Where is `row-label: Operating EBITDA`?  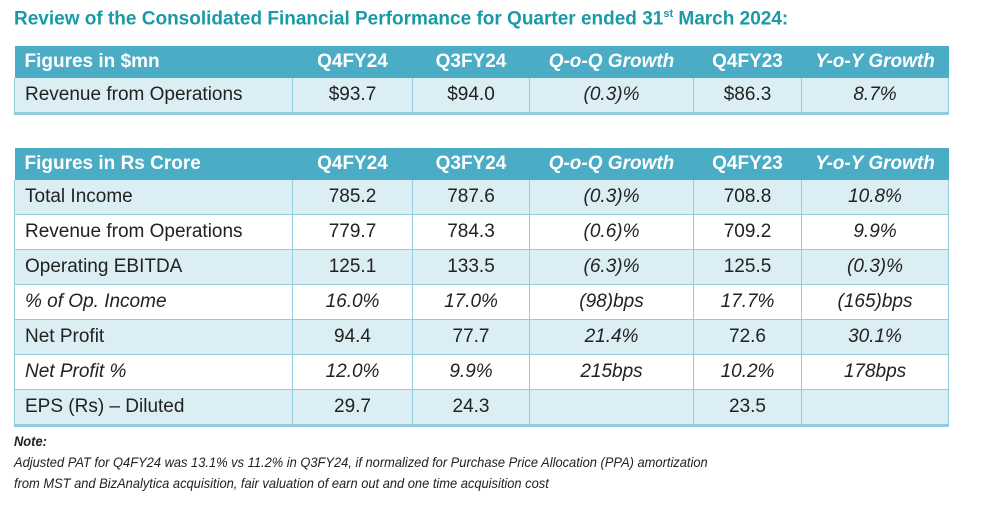 row-label: Operating EBITDA is located at coordinates (153, 267).